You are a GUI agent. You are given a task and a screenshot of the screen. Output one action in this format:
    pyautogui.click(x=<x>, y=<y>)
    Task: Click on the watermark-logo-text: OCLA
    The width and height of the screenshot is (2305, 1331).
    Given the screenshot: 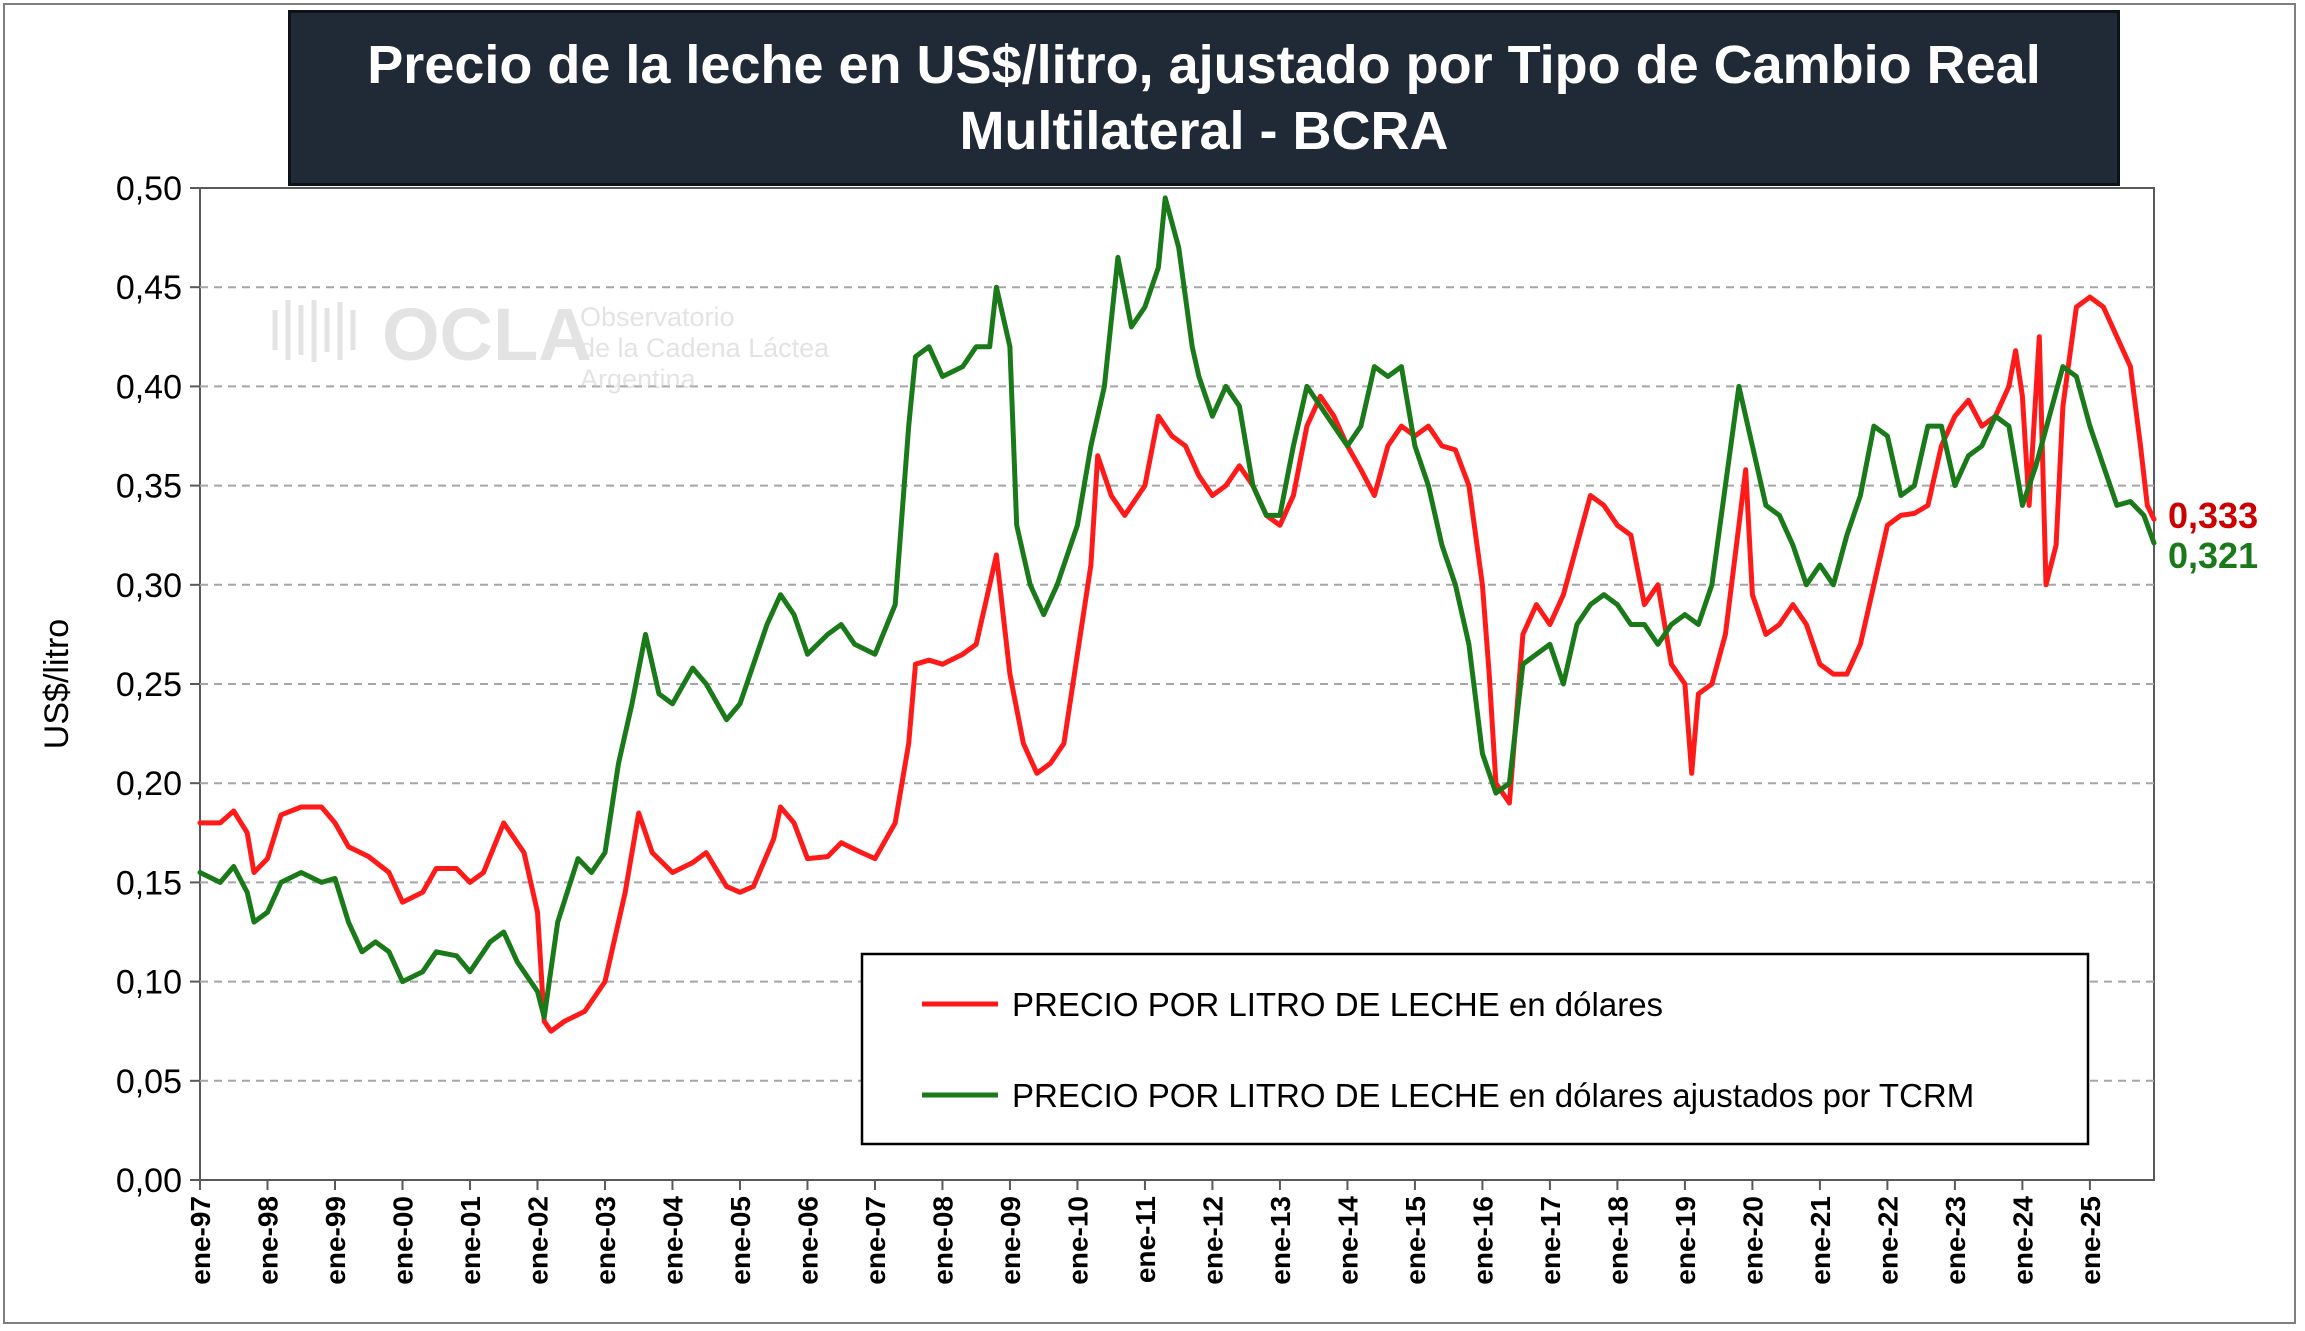 What is the action you would take?
    pyautogui.click(x=487, y=334)
    